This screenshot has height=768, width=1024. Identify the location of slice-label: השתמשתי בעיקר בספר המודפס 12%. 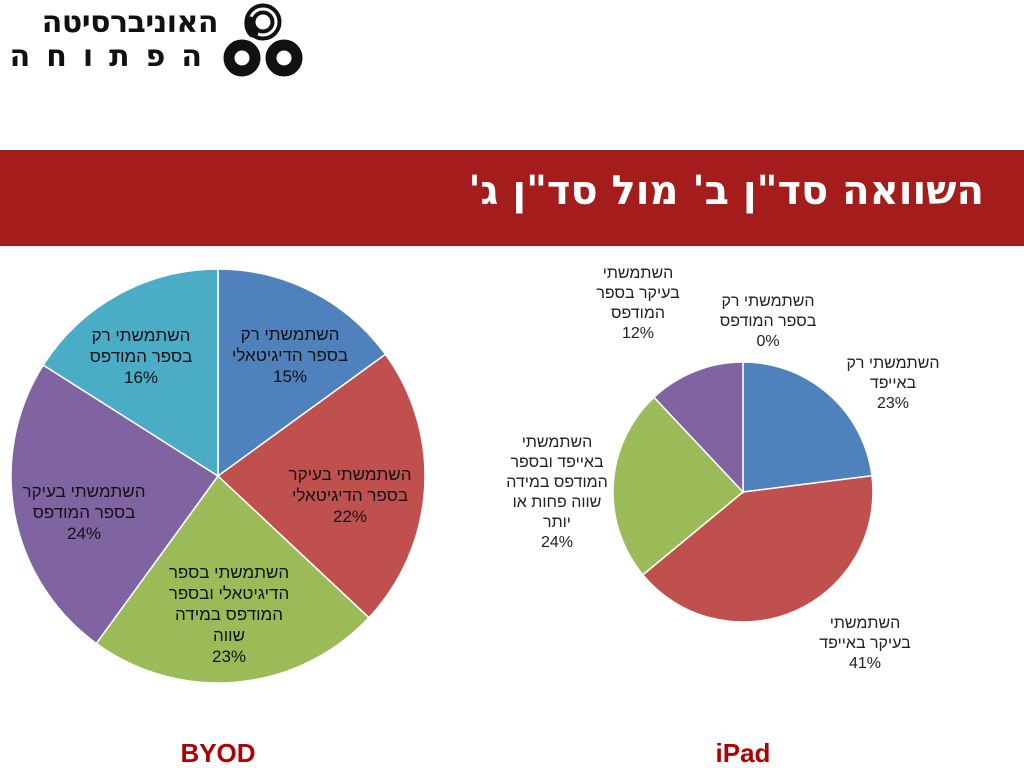
(638, 303).